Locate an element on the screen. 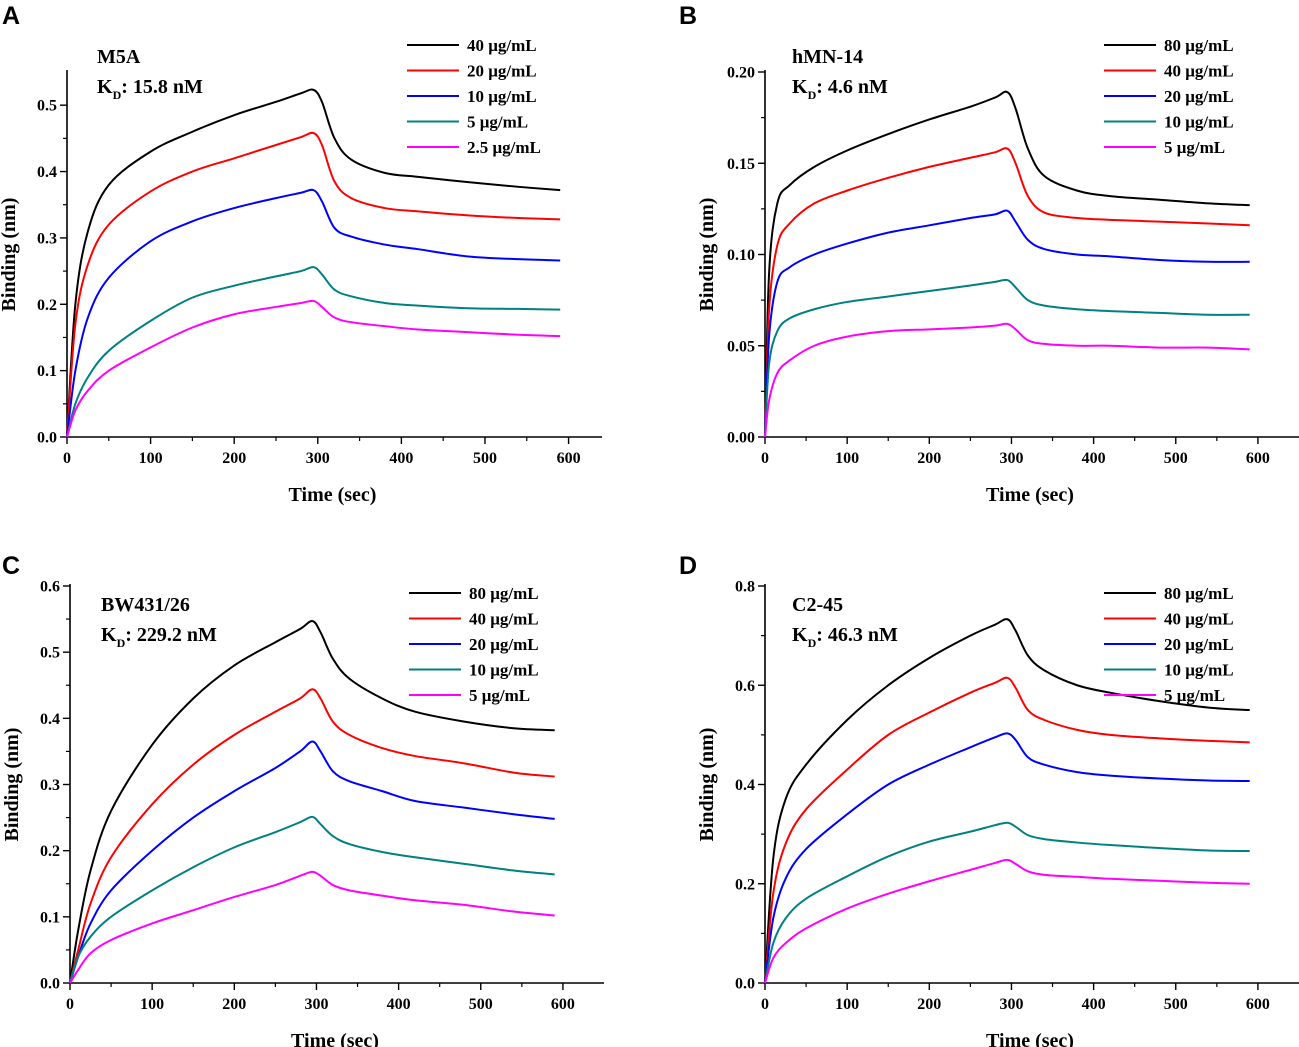 The width and height of the screenshot is (1299, 1047). kd-number: : 229.2 nM is located at coordinates (171, 635).